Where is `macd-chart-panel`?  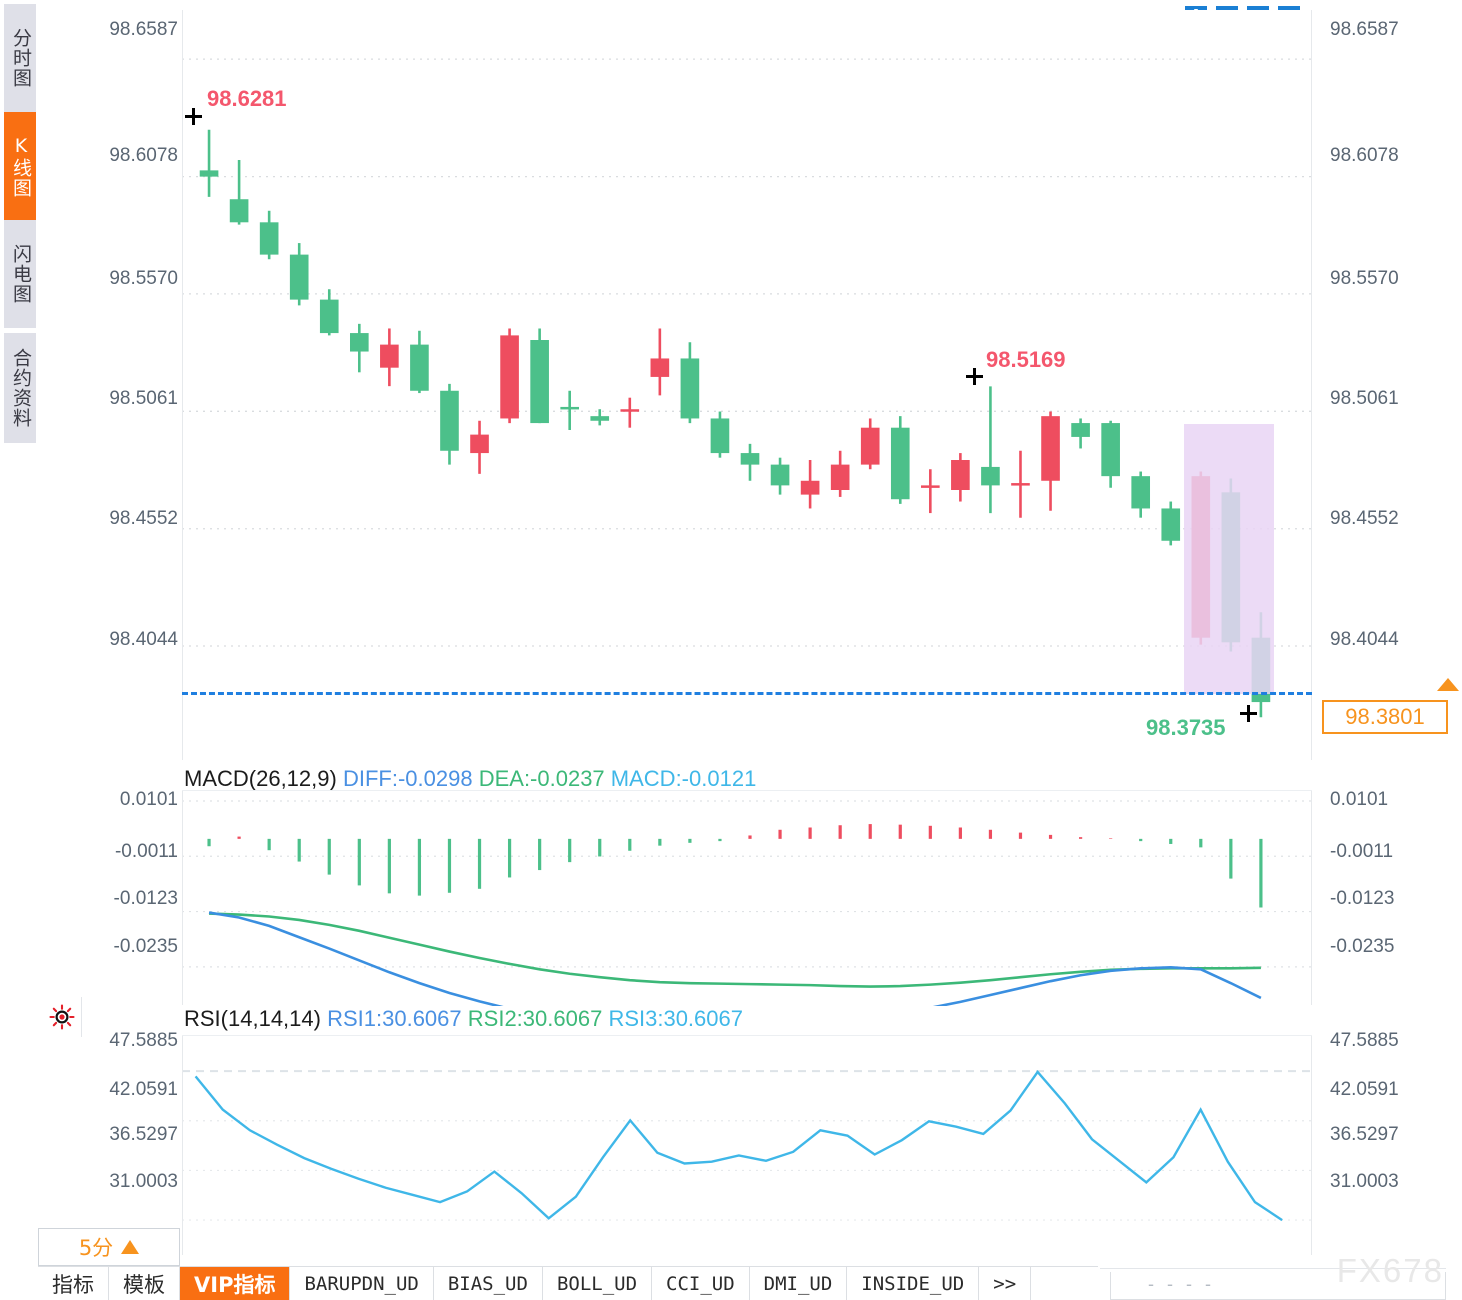 macd-chart-panel is located at coordinates (747, 898).